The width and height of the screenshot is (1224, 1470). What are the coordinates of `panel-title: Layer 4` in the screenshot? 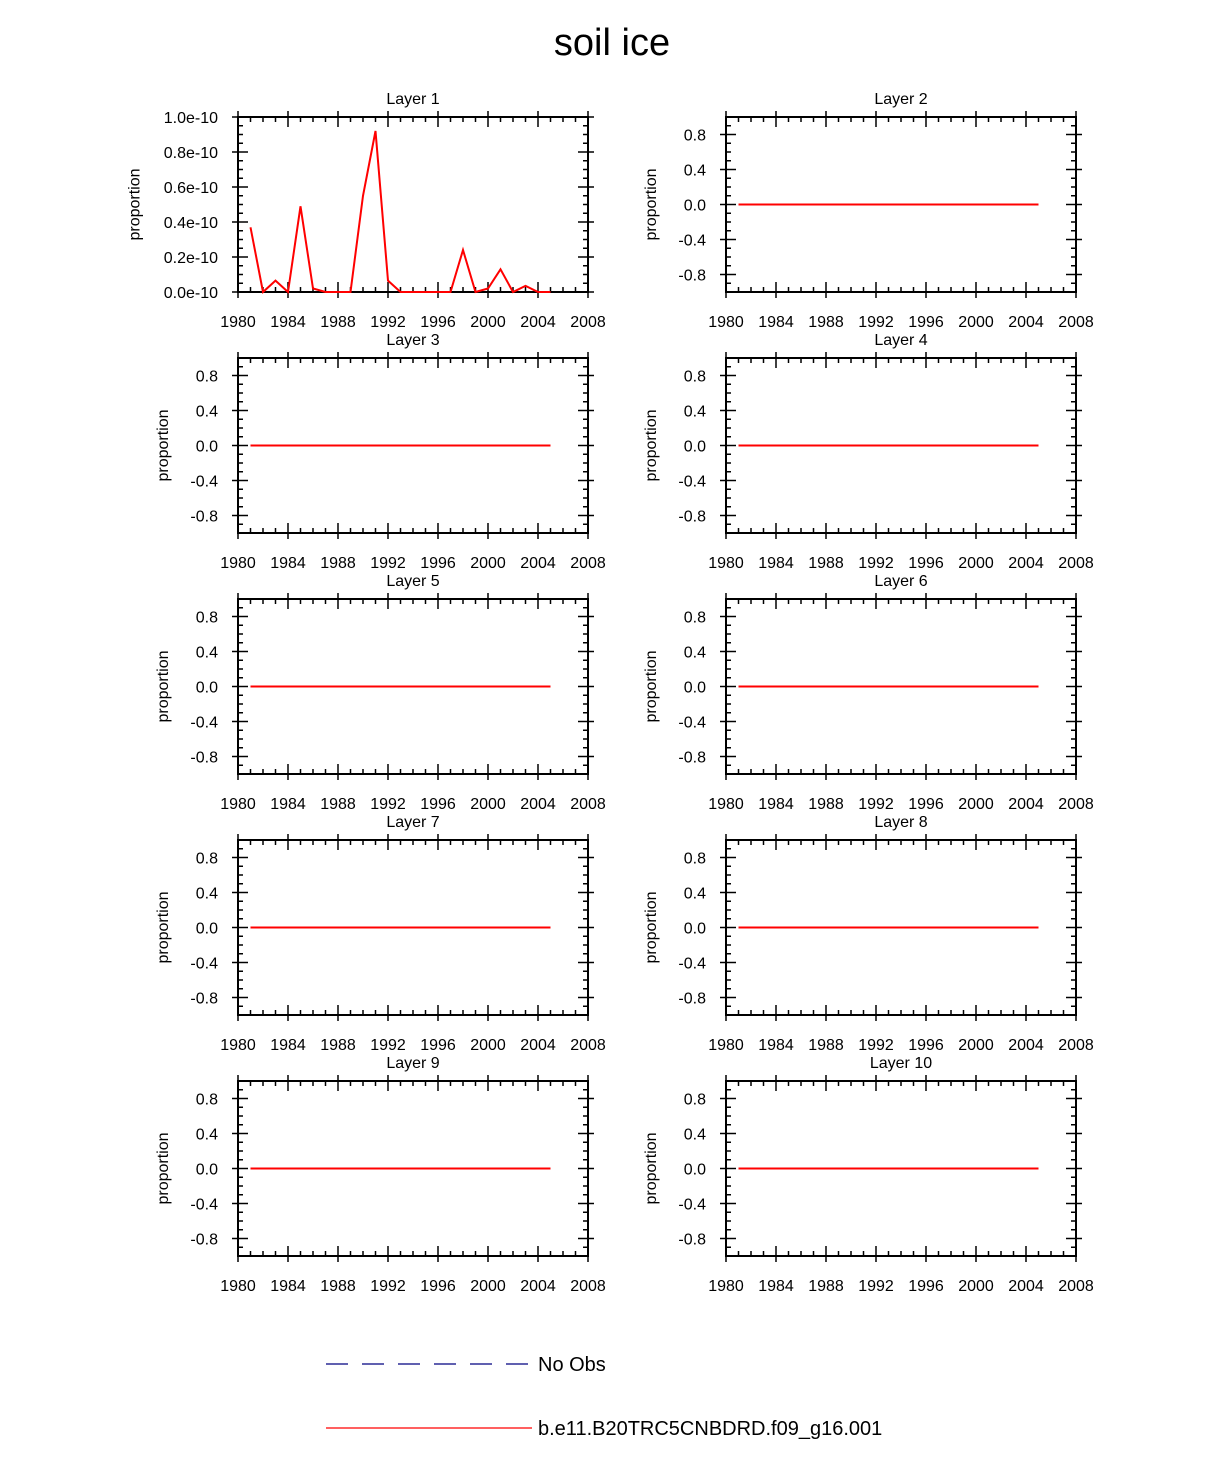 It's located at (900, 340).